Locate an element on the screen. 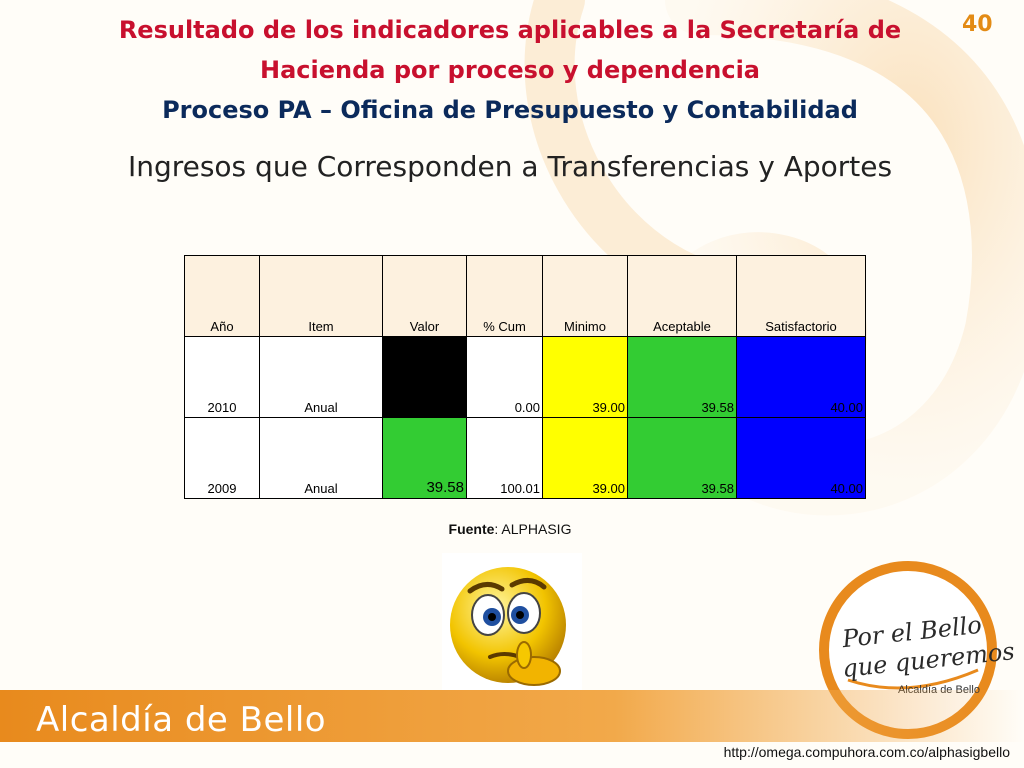 Image resolution: width=1024 pixels, height=768 pixels. cell-ano: 2010 is located at coordinates (222, 377).